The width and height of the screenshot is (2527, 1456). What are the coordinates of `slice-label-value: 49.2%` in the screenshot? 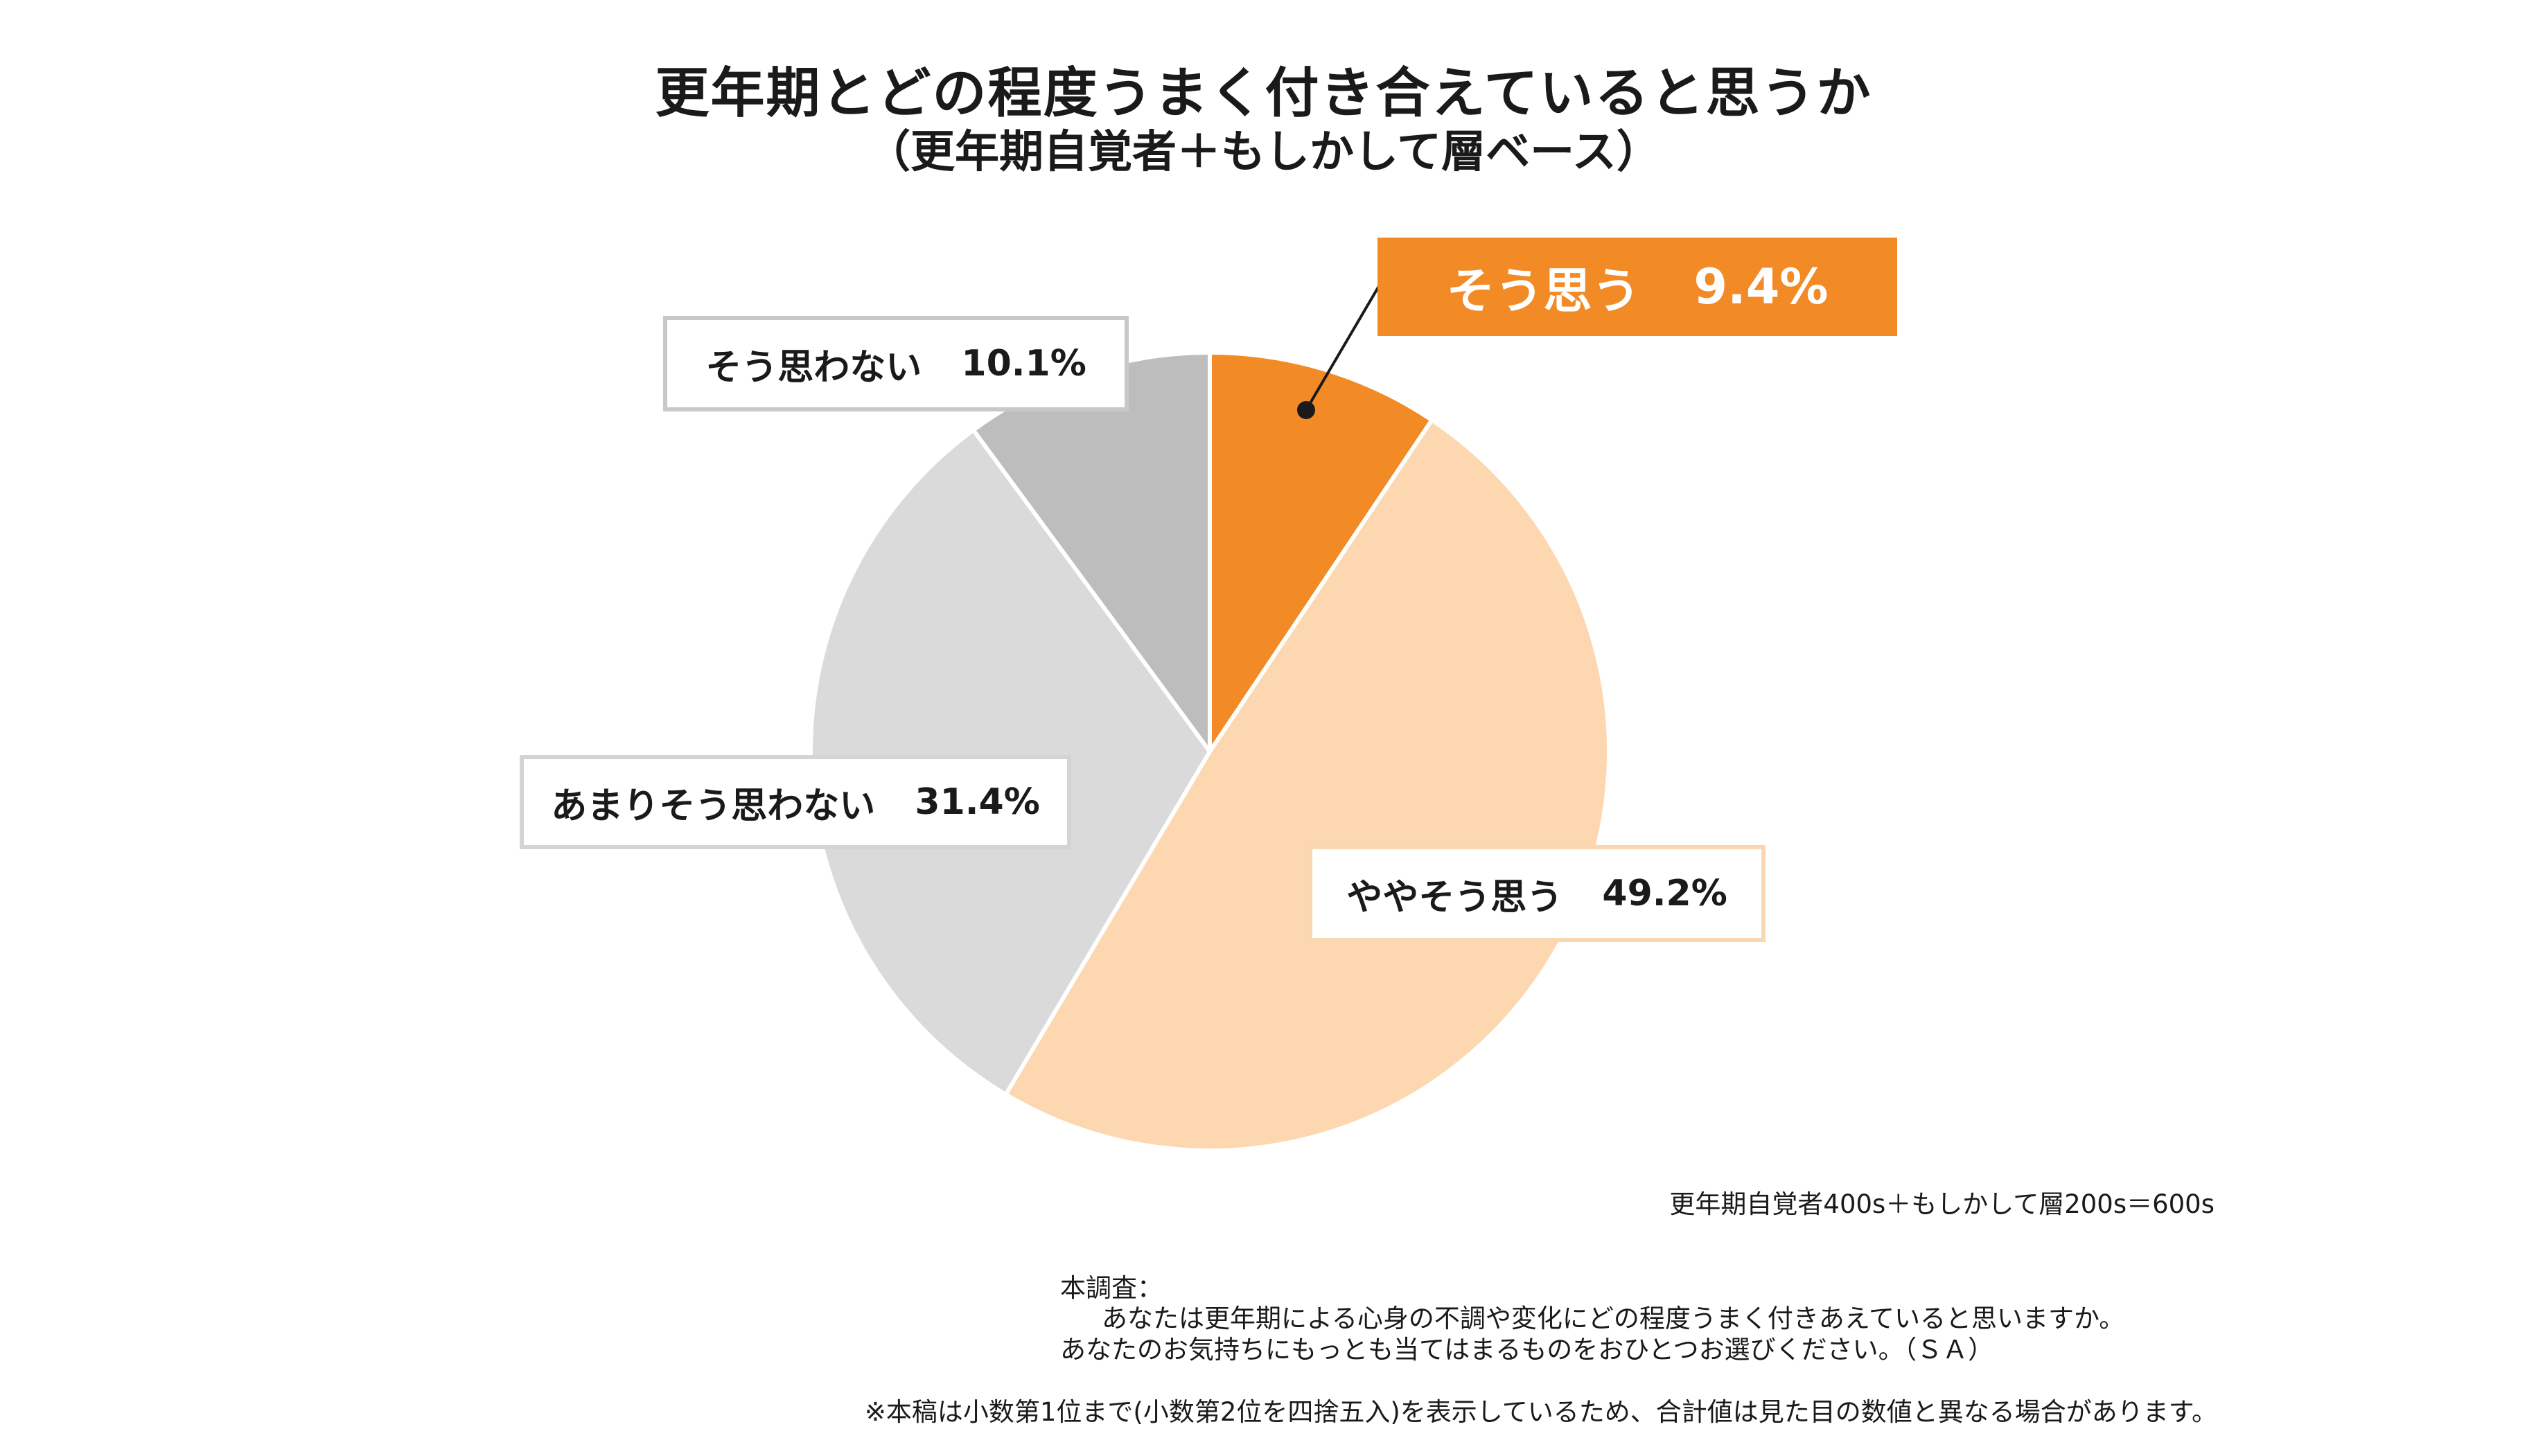 It's located at (1664, 893).